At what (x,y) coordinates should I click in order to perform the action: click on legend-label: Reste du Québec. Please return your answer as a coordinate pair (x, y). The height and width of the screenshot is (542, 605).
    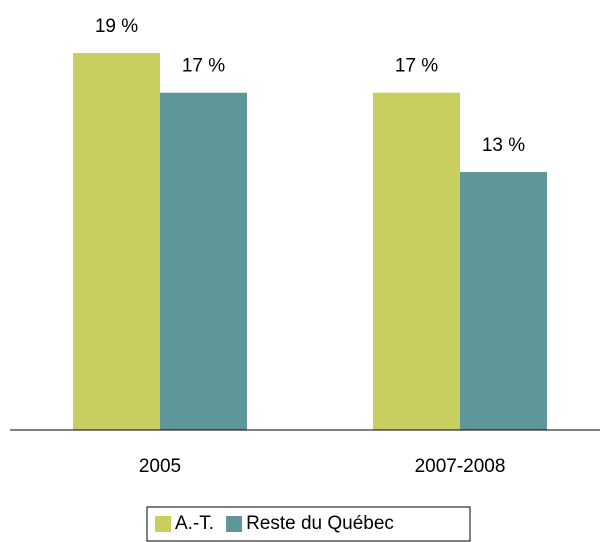
    Looking at the image, I should click on (320, 523).